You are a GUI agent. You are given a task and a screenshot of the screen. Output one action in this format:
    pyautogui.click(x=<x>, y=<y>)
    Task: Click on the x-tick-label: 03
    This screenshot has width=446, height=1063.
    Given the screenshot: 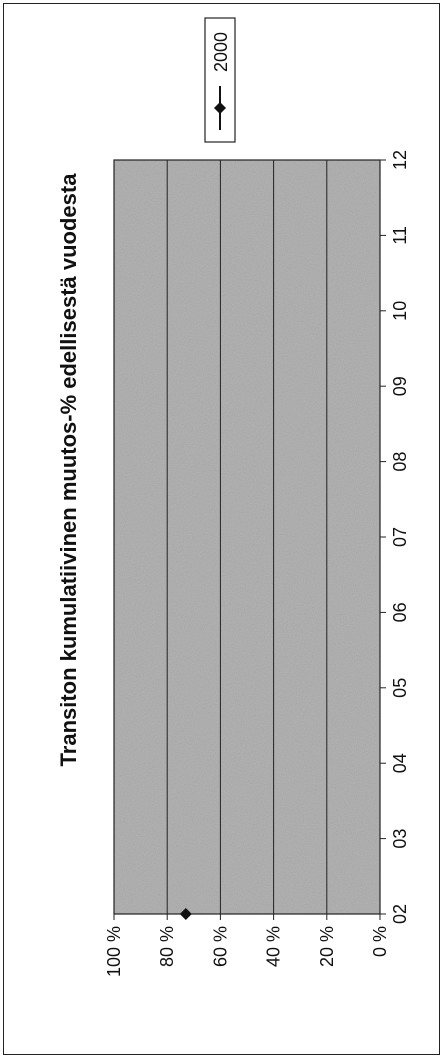 What is the action you would take?
    pyautogui.click(x=400, y=839)
    